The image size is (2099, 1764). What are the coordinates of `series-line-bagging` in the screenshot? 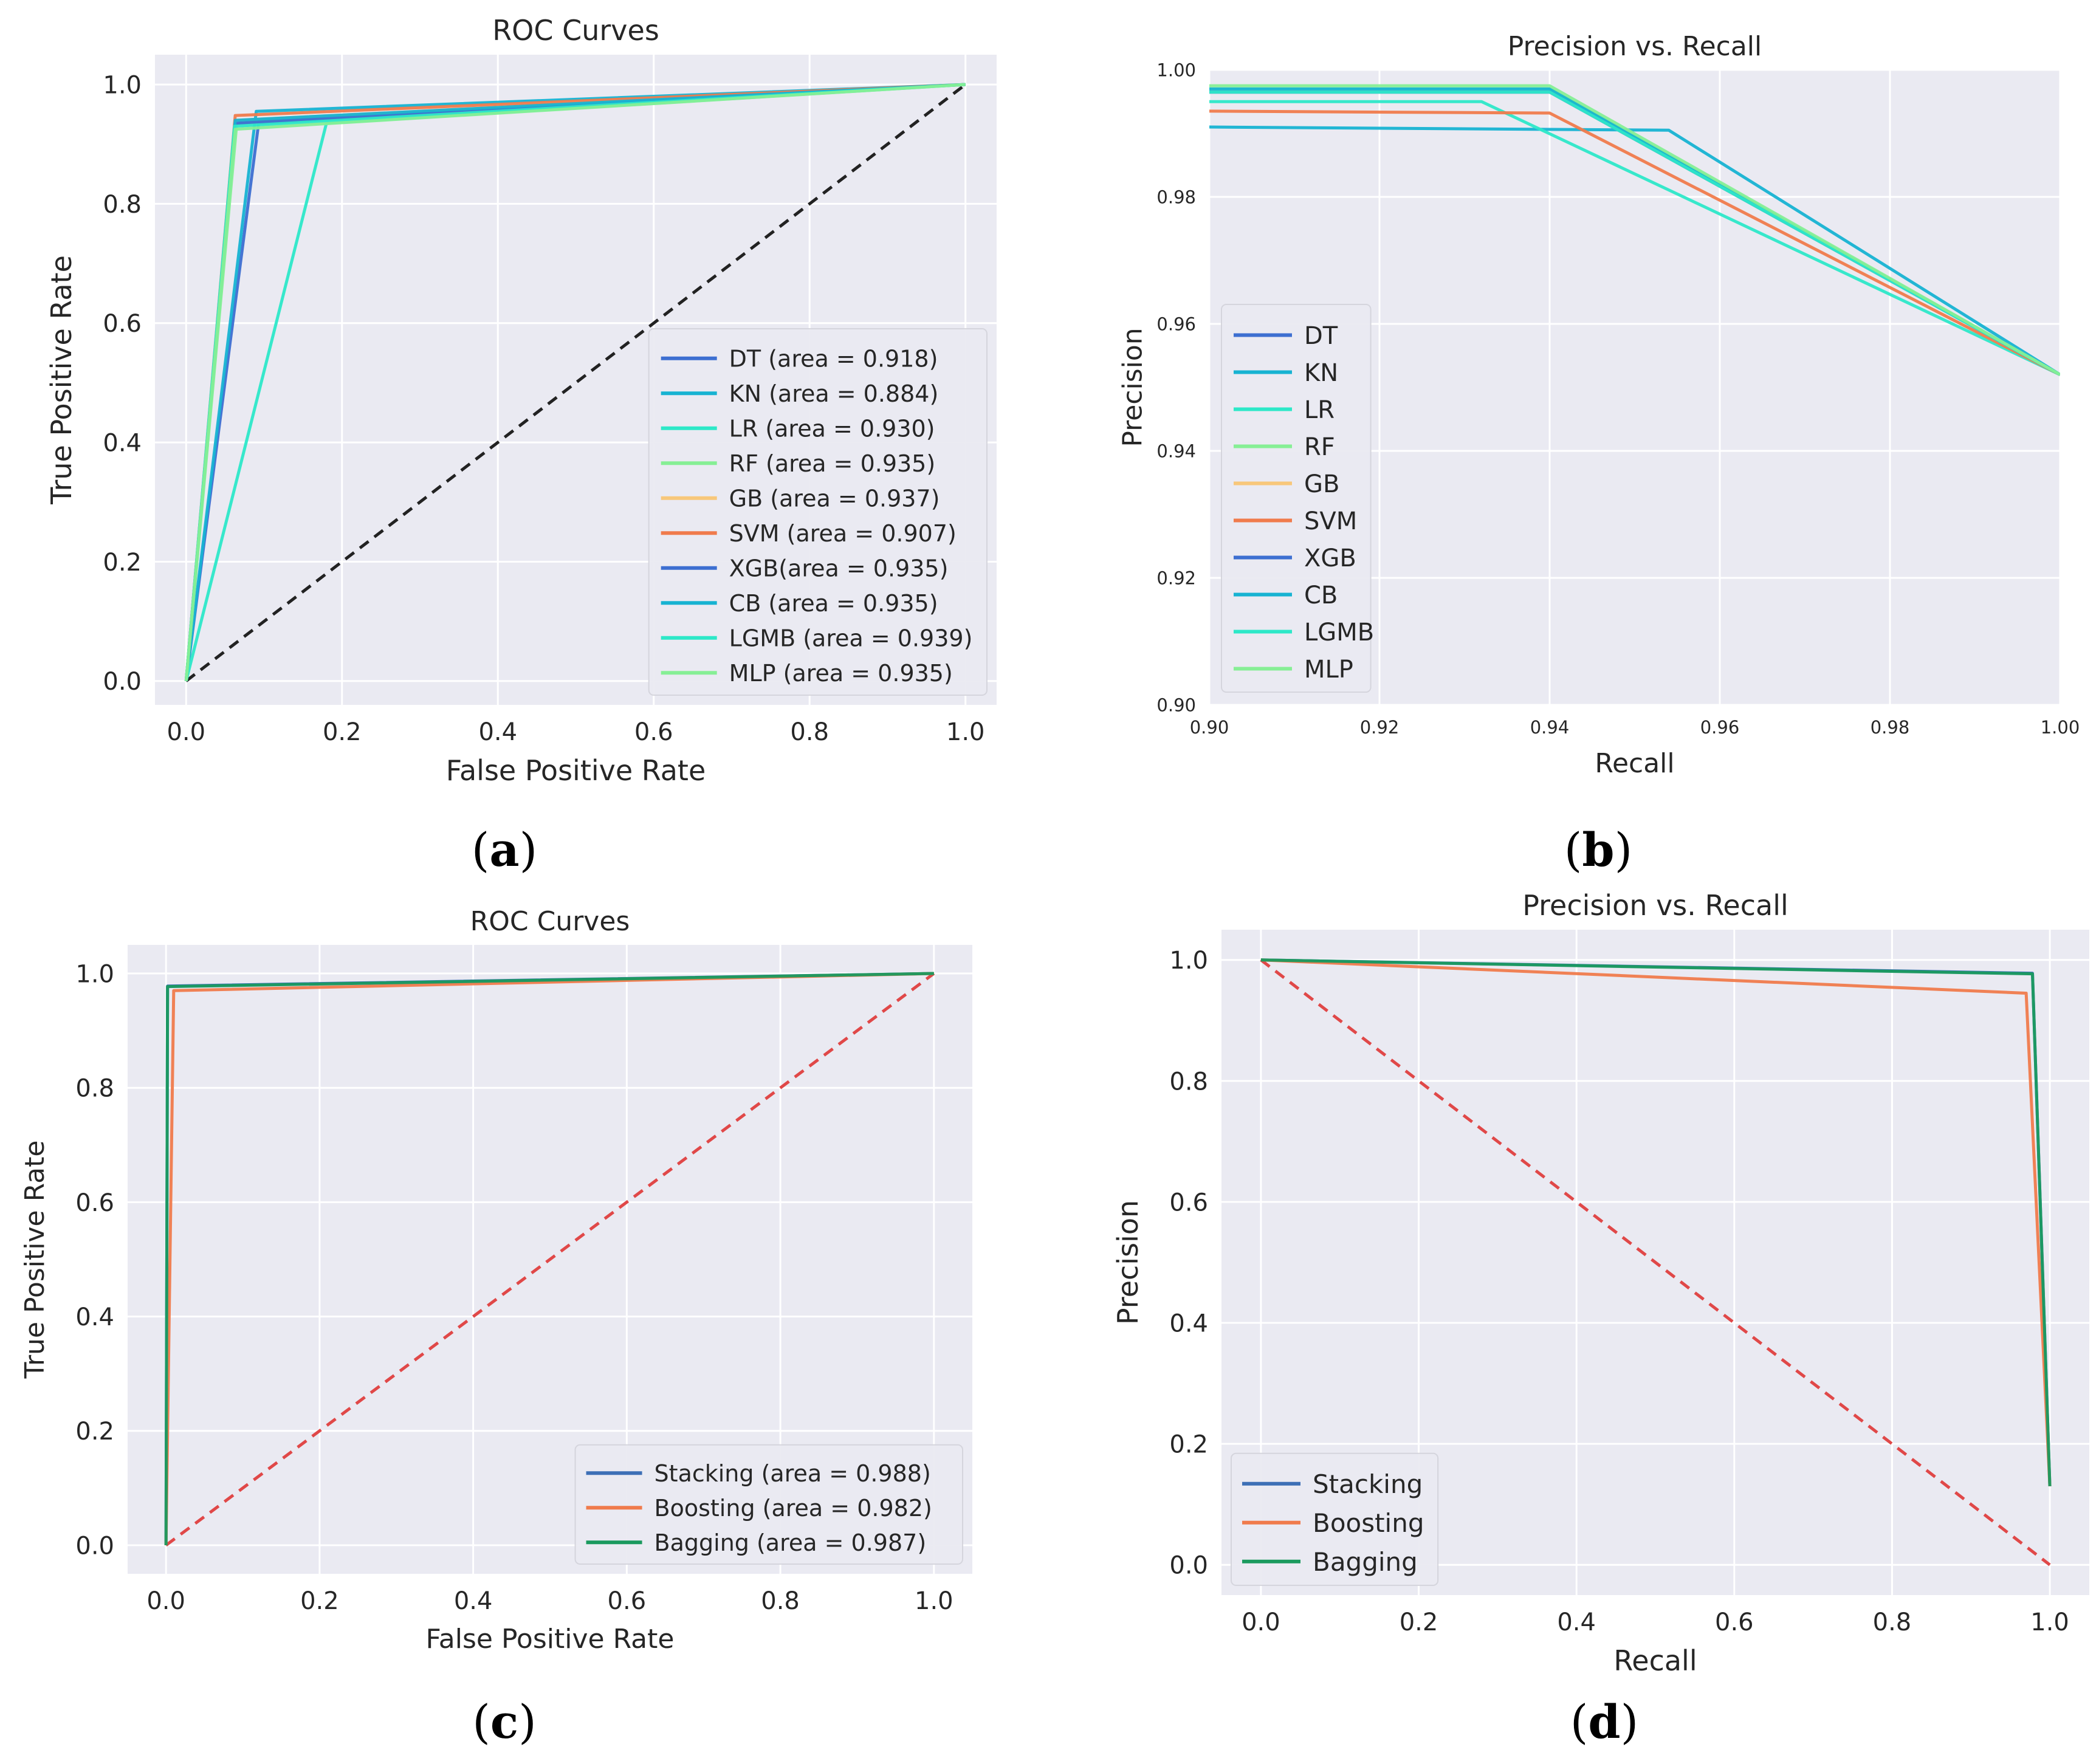 It's located at (1656, 1222).